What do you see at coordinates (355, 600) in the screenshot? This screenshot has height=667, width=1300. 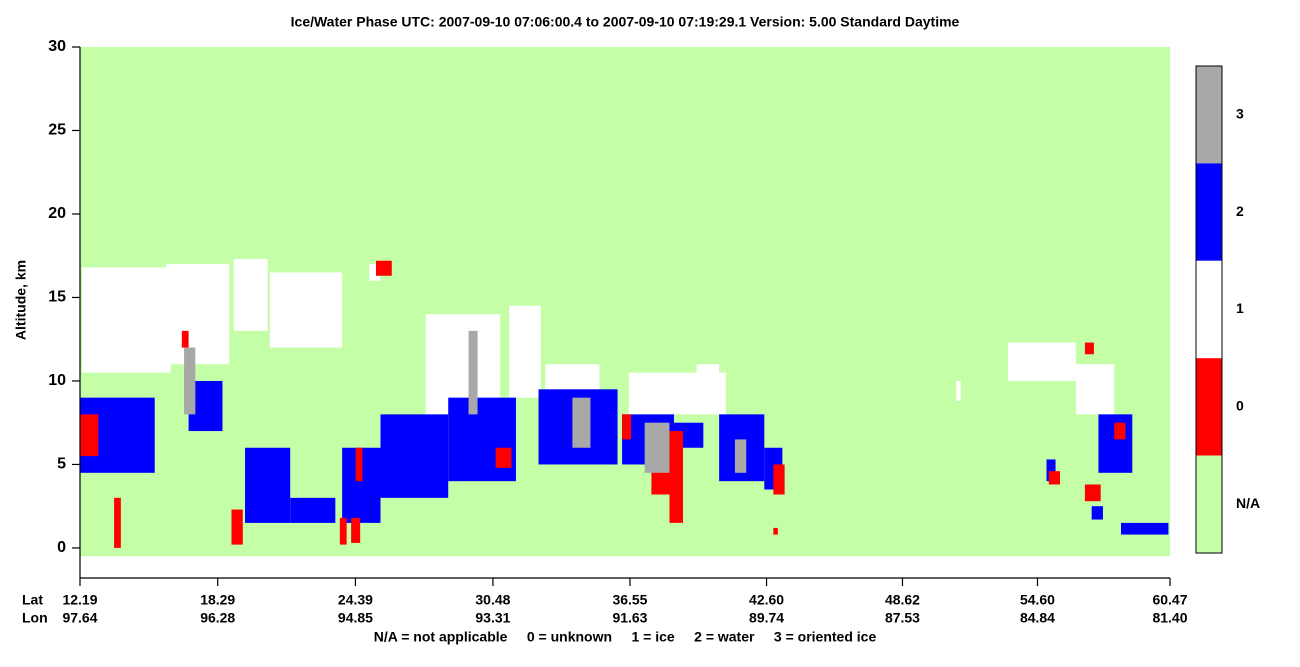 I see `x-tick-label: 24.39` at bounding box center [355, 600].